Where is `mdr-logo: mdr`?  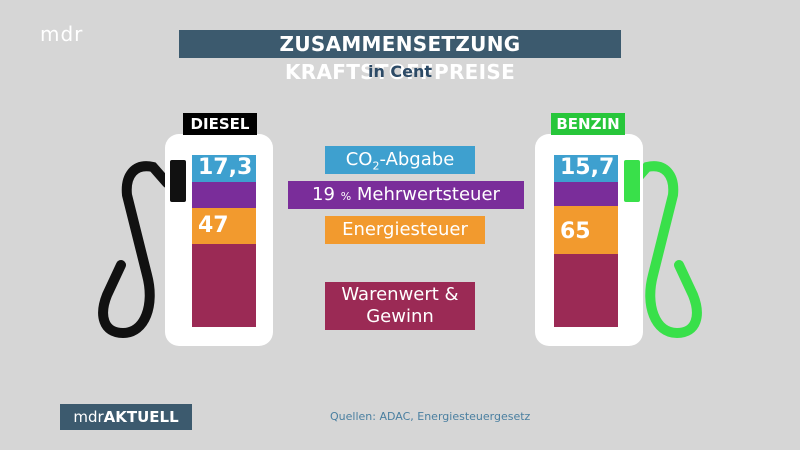
mdr-logo: mdr is located at coordinates (62, 34).